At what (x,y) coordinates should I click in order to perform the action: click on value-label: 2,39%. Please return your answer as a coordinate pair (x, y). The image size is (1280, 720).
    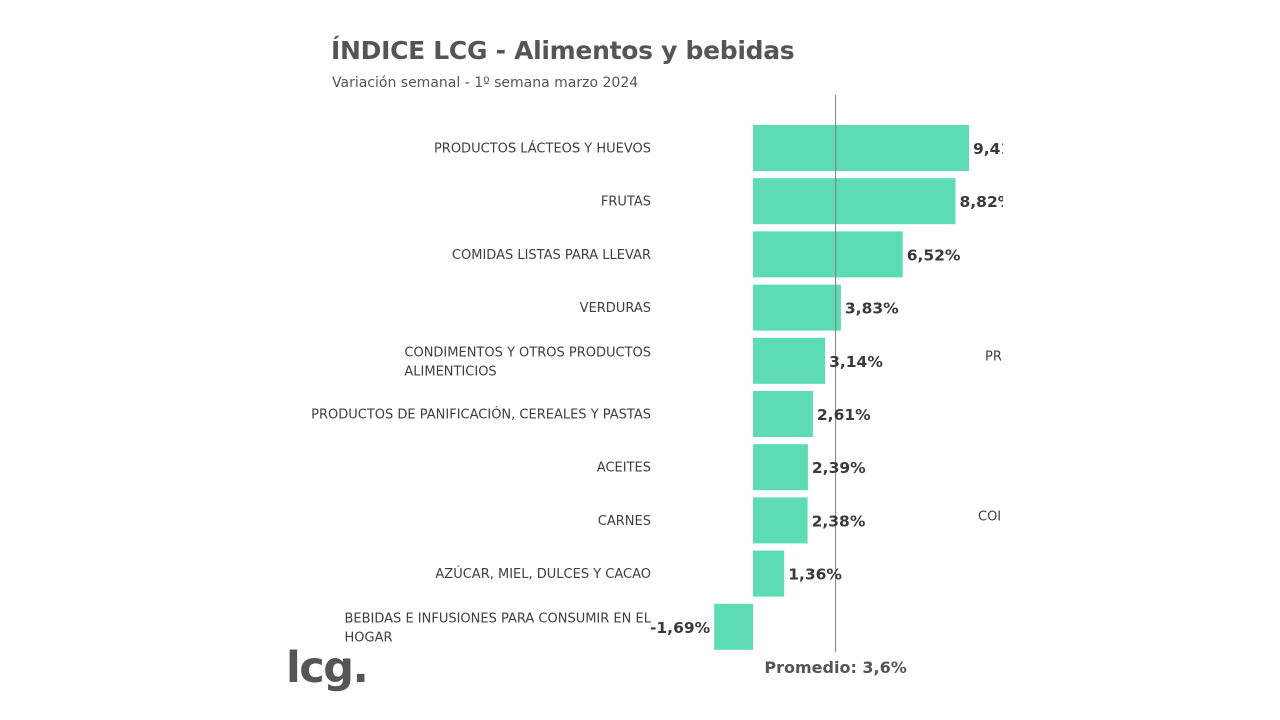
    Looking at the image, I should click on (839, 468).